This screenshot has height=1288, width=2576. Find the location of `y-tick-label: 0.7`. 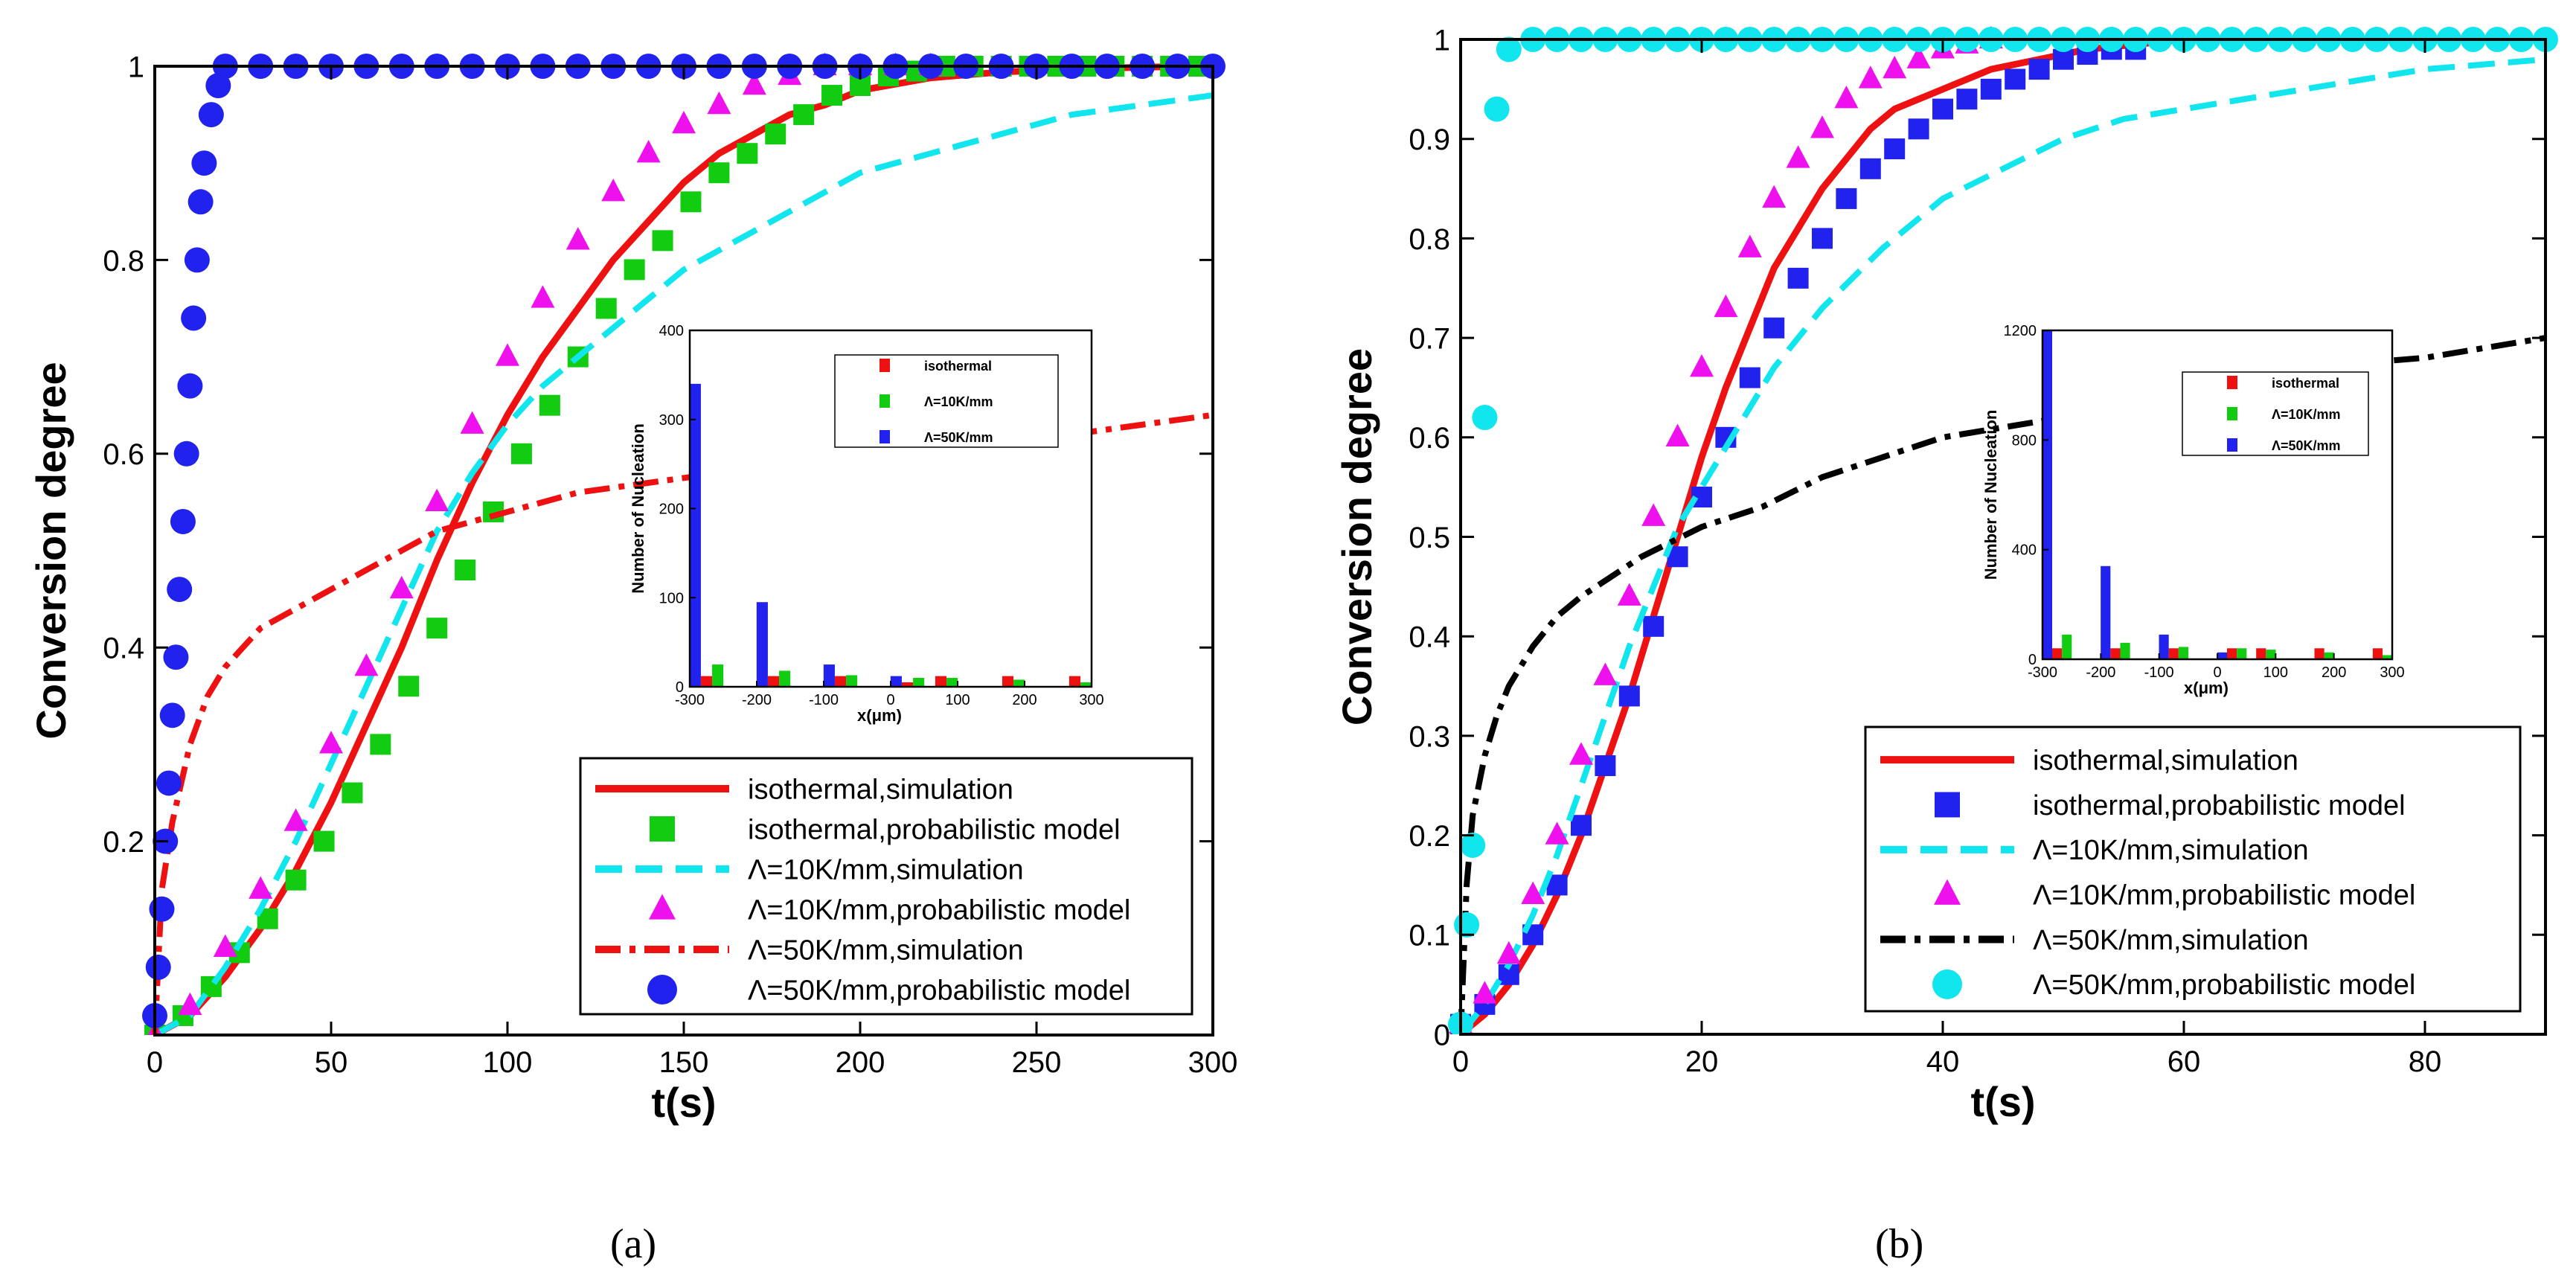

y-tick-label: 0.7 is located at coordinates (1429, 339).